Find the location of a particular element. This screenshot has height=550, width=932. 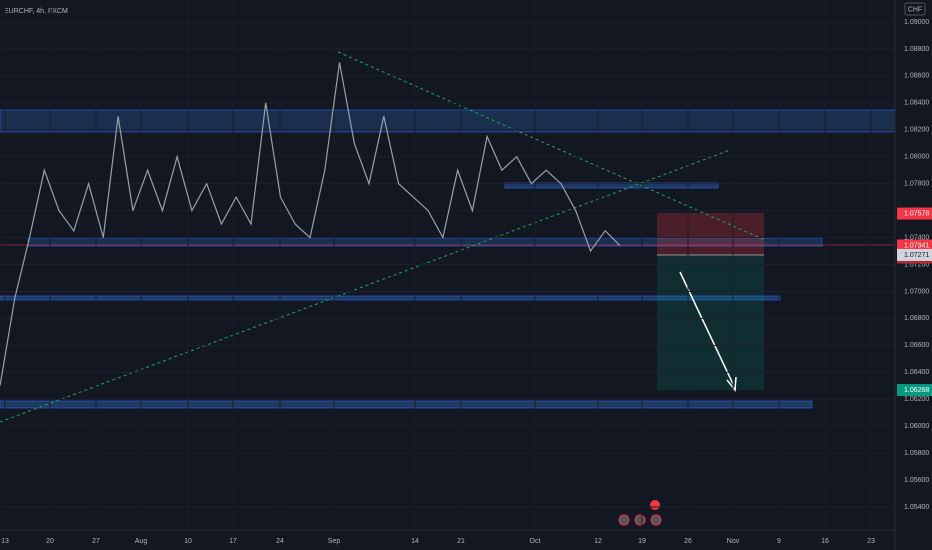

arrow-head is located at coordinates (731, 384).